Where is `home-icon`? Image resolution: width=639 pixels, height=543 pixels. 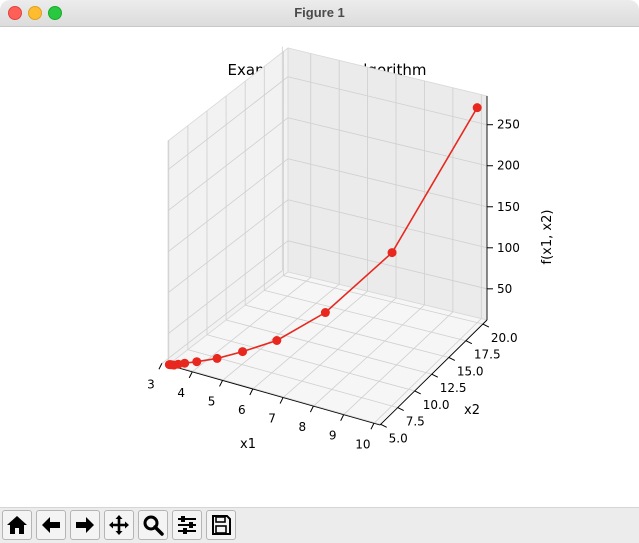
home-icon is located at coordinates (17, 525).